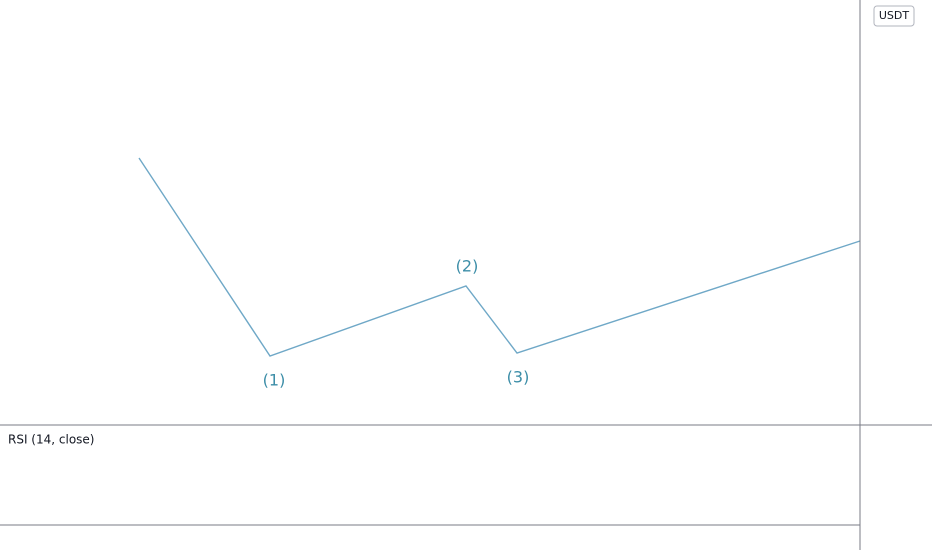 Image resolution: width=932 pixels, height=550 pixels. What do you see at coordinates (51, 440) in the screenshot?
I see `rsi-title: RSI (14, close)` at bounding box center [51, 440].